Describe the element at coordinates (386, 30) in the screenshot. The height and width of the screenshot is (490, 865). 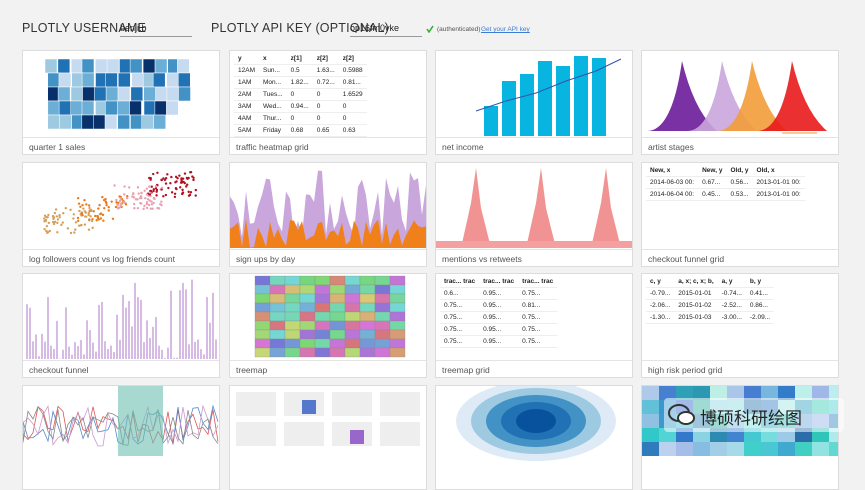
I see `api-key-input: op16fm0vke` at that location.